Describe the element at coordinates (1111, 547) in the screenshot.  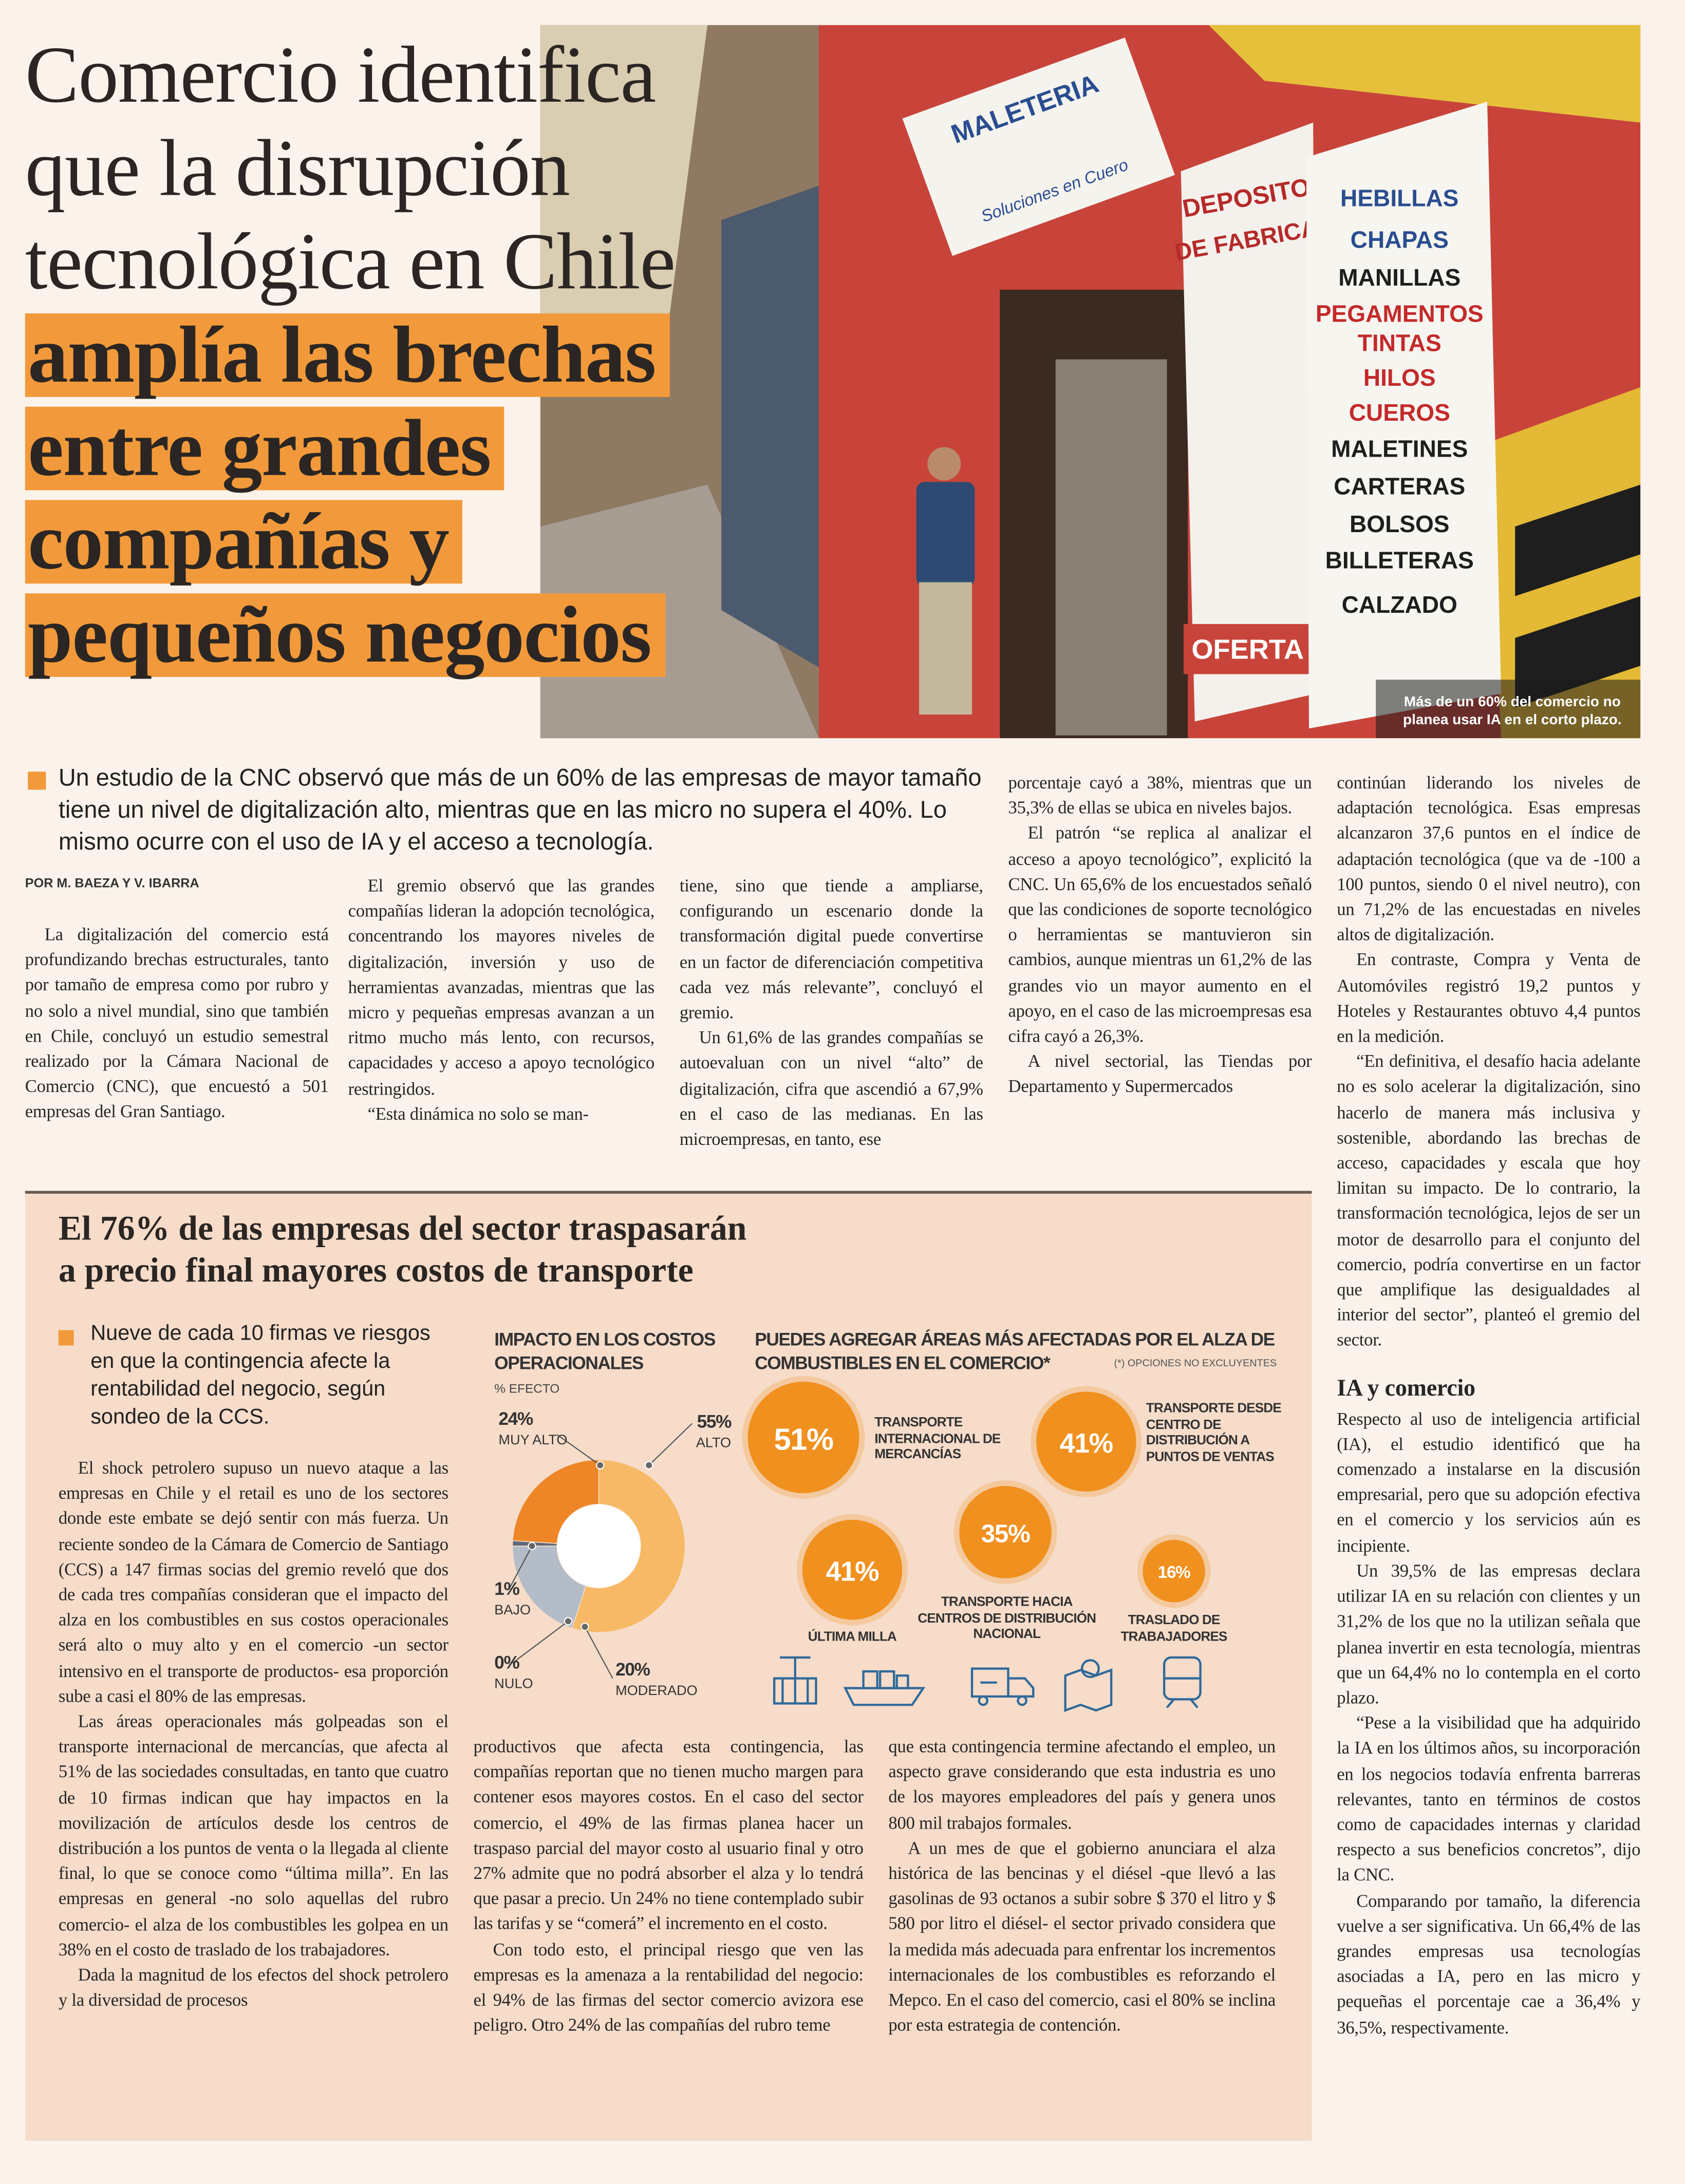
I see `photo-interior` at that location.